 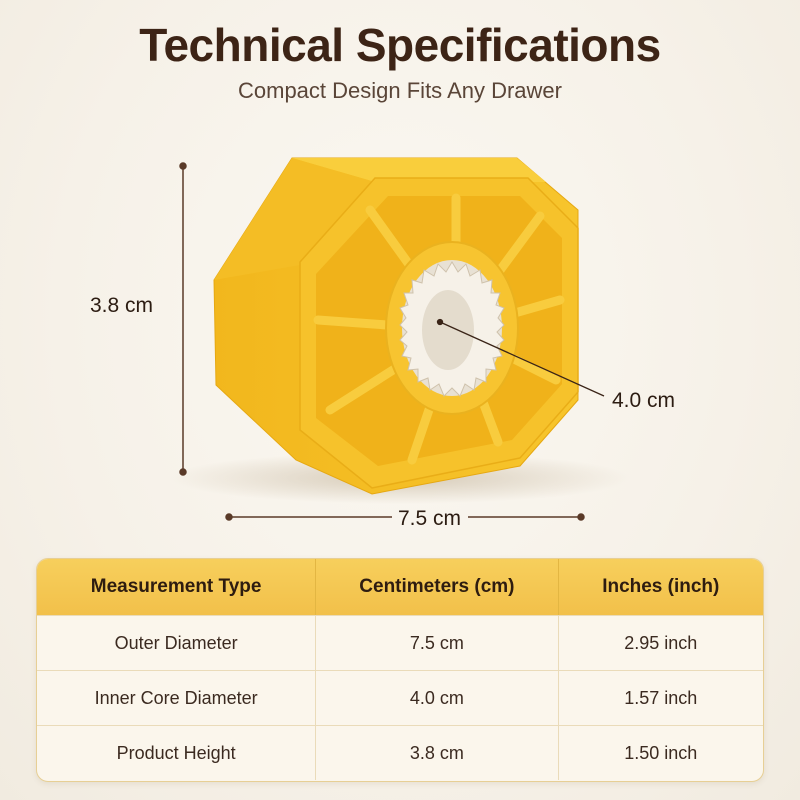 I want to click on inner-diameter-label: 4.0 cm, so click(x=644, y=400).